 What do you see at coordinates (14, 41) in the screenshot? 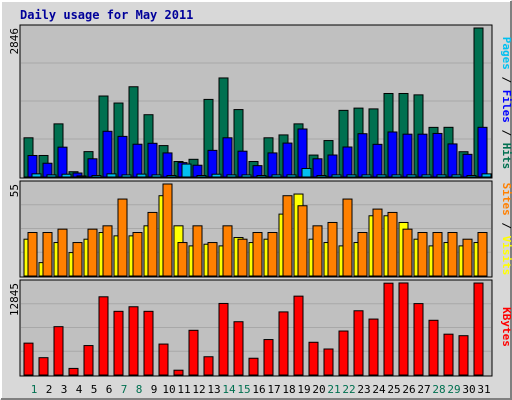
I see `y-max-label-hits-files-pages: 2846` at bounding box center [14, 41].